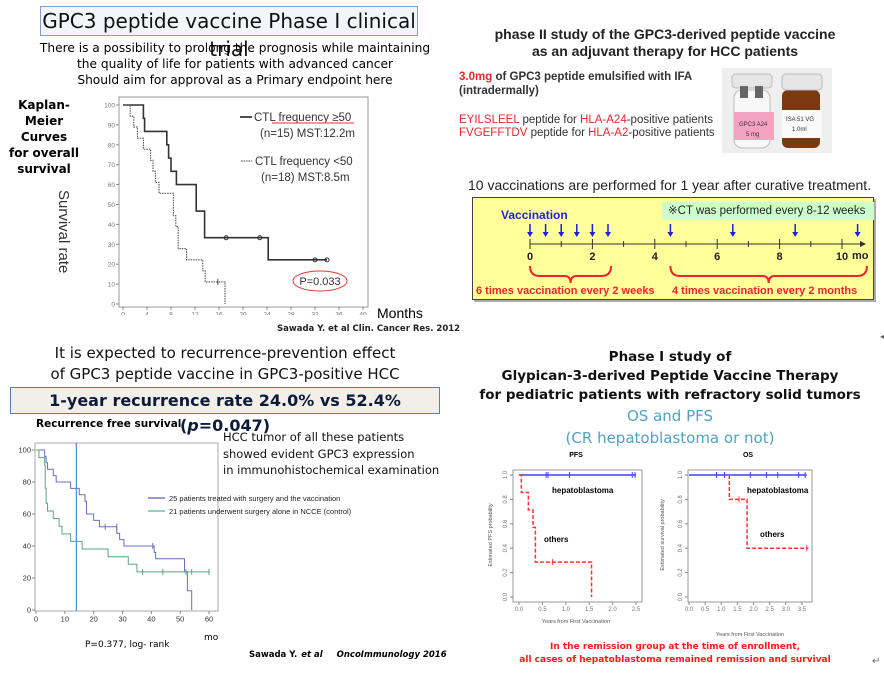 This screenshot has height=685, width=884. What do you see at coordinates (112, 245) in the screenshot?
I see `y-tick-label: 30` at bounding box center [112, 245].